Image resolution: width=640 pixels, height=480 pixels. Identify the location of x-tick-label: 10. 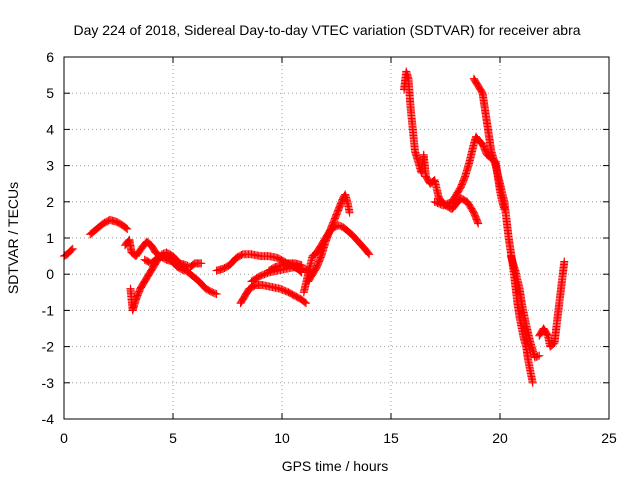
(282, 438).